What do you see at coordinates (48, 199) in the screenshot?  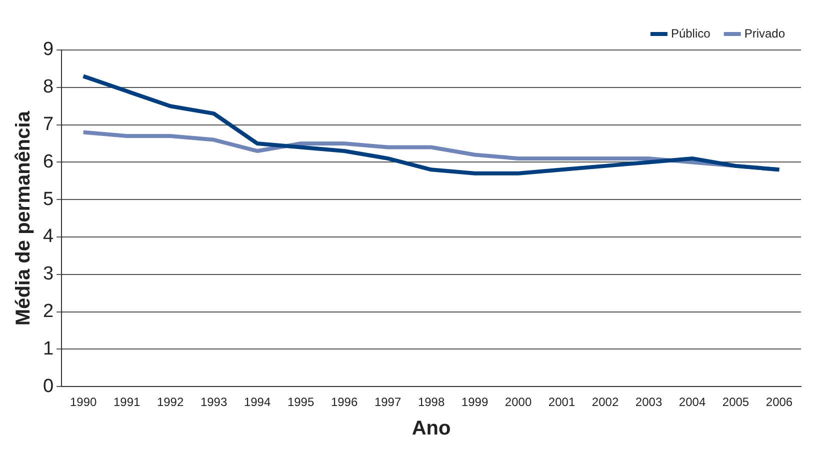 I see `y-tick-label: 5` at bounding box center [48, 199].